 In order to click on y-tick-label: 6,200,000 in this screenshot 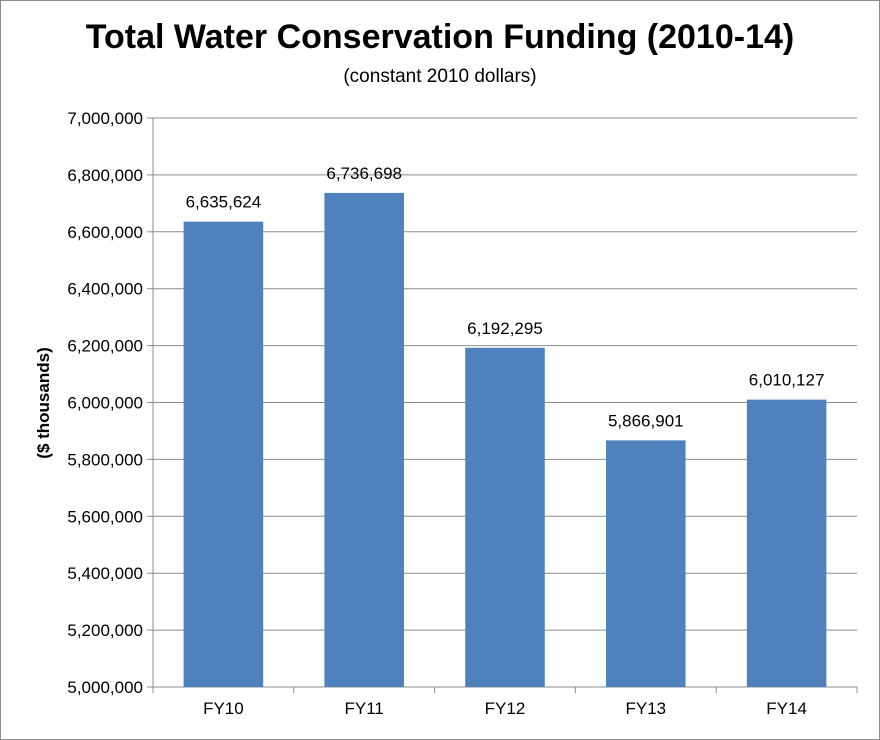, I will do `click(105, 346)`.